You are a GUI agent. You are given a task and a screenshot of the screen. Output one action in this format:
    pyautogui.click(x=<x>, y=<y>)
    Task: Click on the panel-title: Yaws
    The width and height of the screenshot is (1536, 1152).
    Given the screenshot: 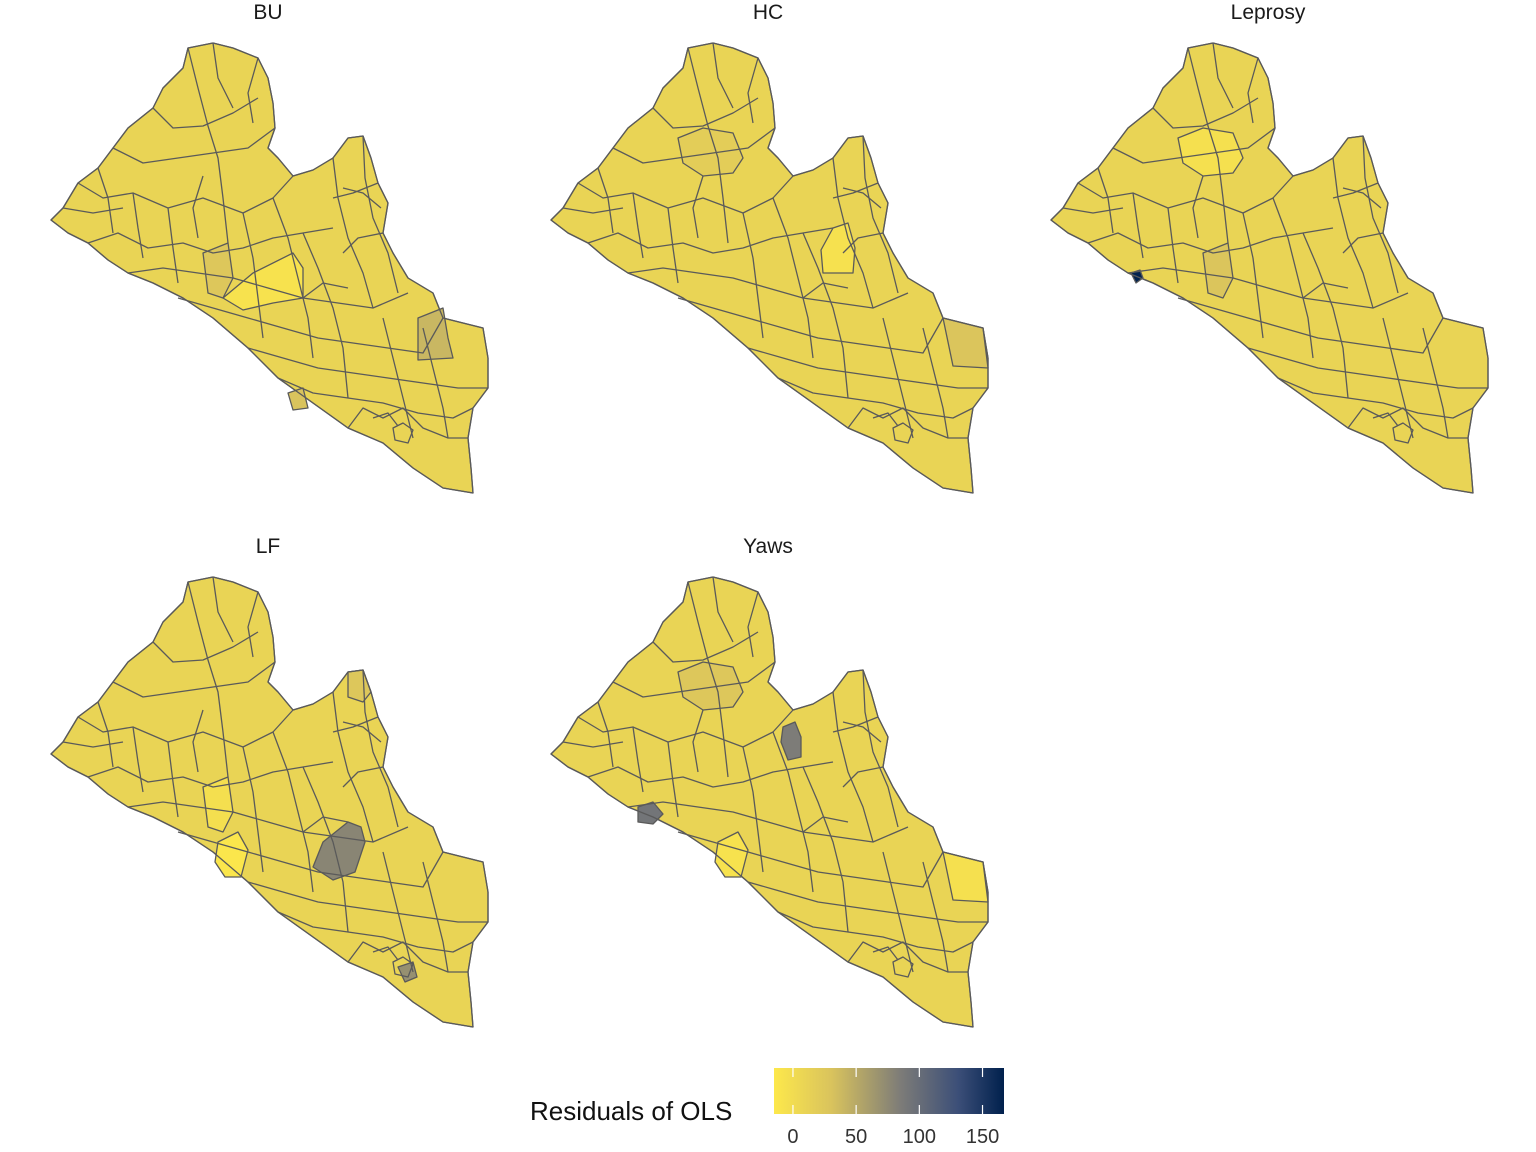 What is the action you would take?
    pyautogui.click(x=768, y=546)
    